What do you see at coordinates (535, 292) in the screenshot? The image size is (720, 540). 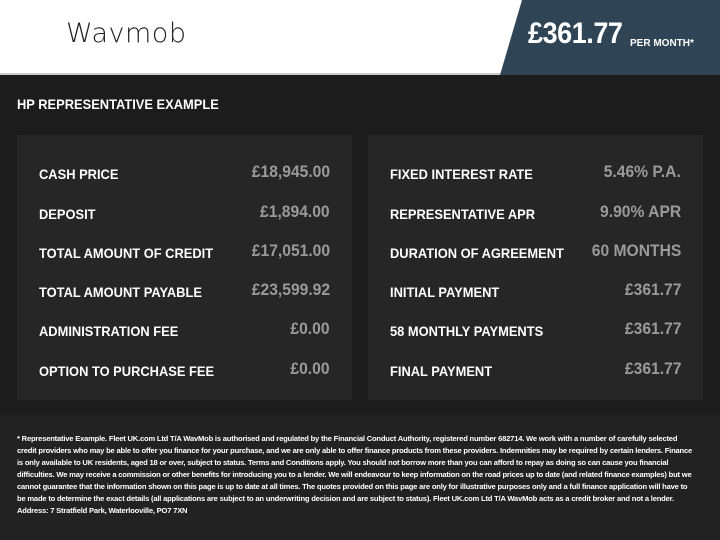 I see `finance-row: INITIAL PAYMENT £361.77` at bounding box center [535, 292].